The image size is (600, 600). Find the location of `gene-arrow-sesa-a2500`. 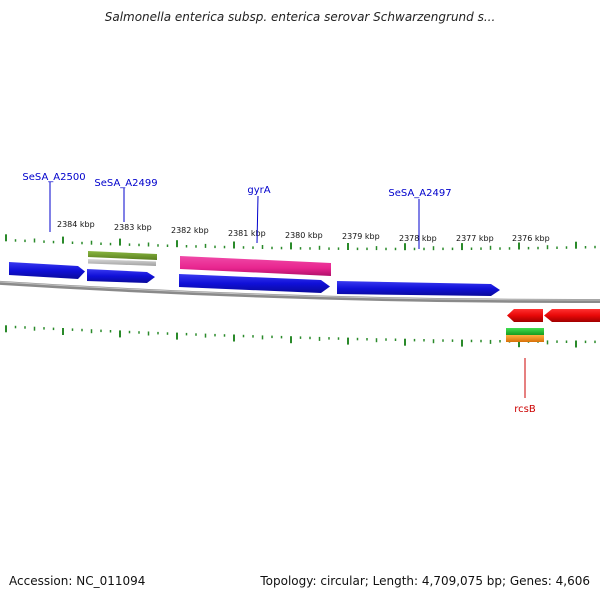

gene-arrow-sesa-a2500 is located at coordinates (47, 270).